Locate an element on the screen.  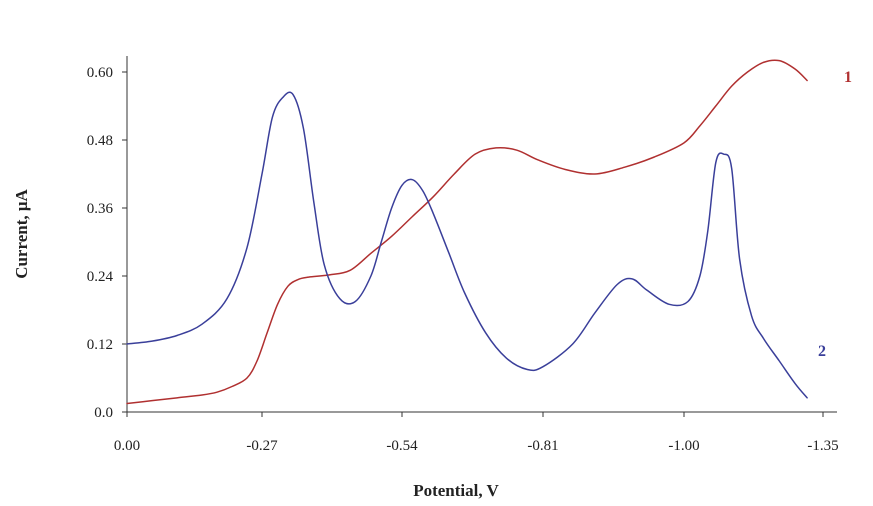
y-tick-label: 0.60 is located at coordinates (100, 73).